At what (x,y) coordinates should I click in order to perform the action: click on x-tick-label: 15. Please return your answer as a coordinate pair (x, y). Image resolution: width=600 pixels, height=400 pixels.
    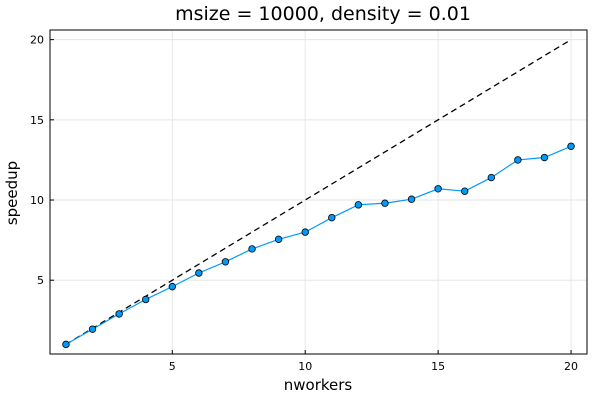
    Looking at the image, I should click on (438, 366).